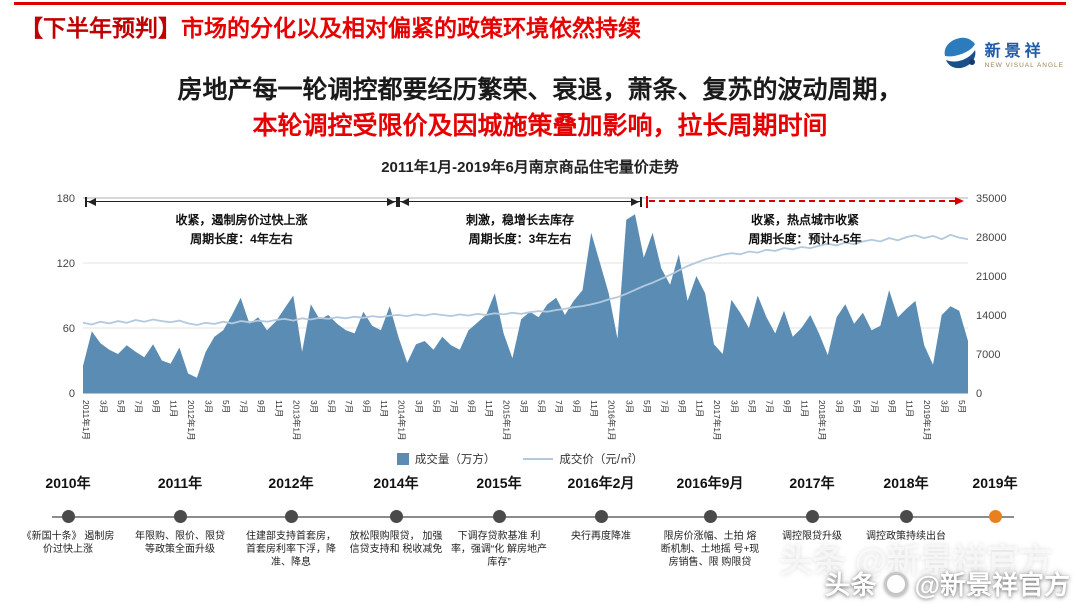  I want to click on svg-text: 2014年1月, so click(401, 420).